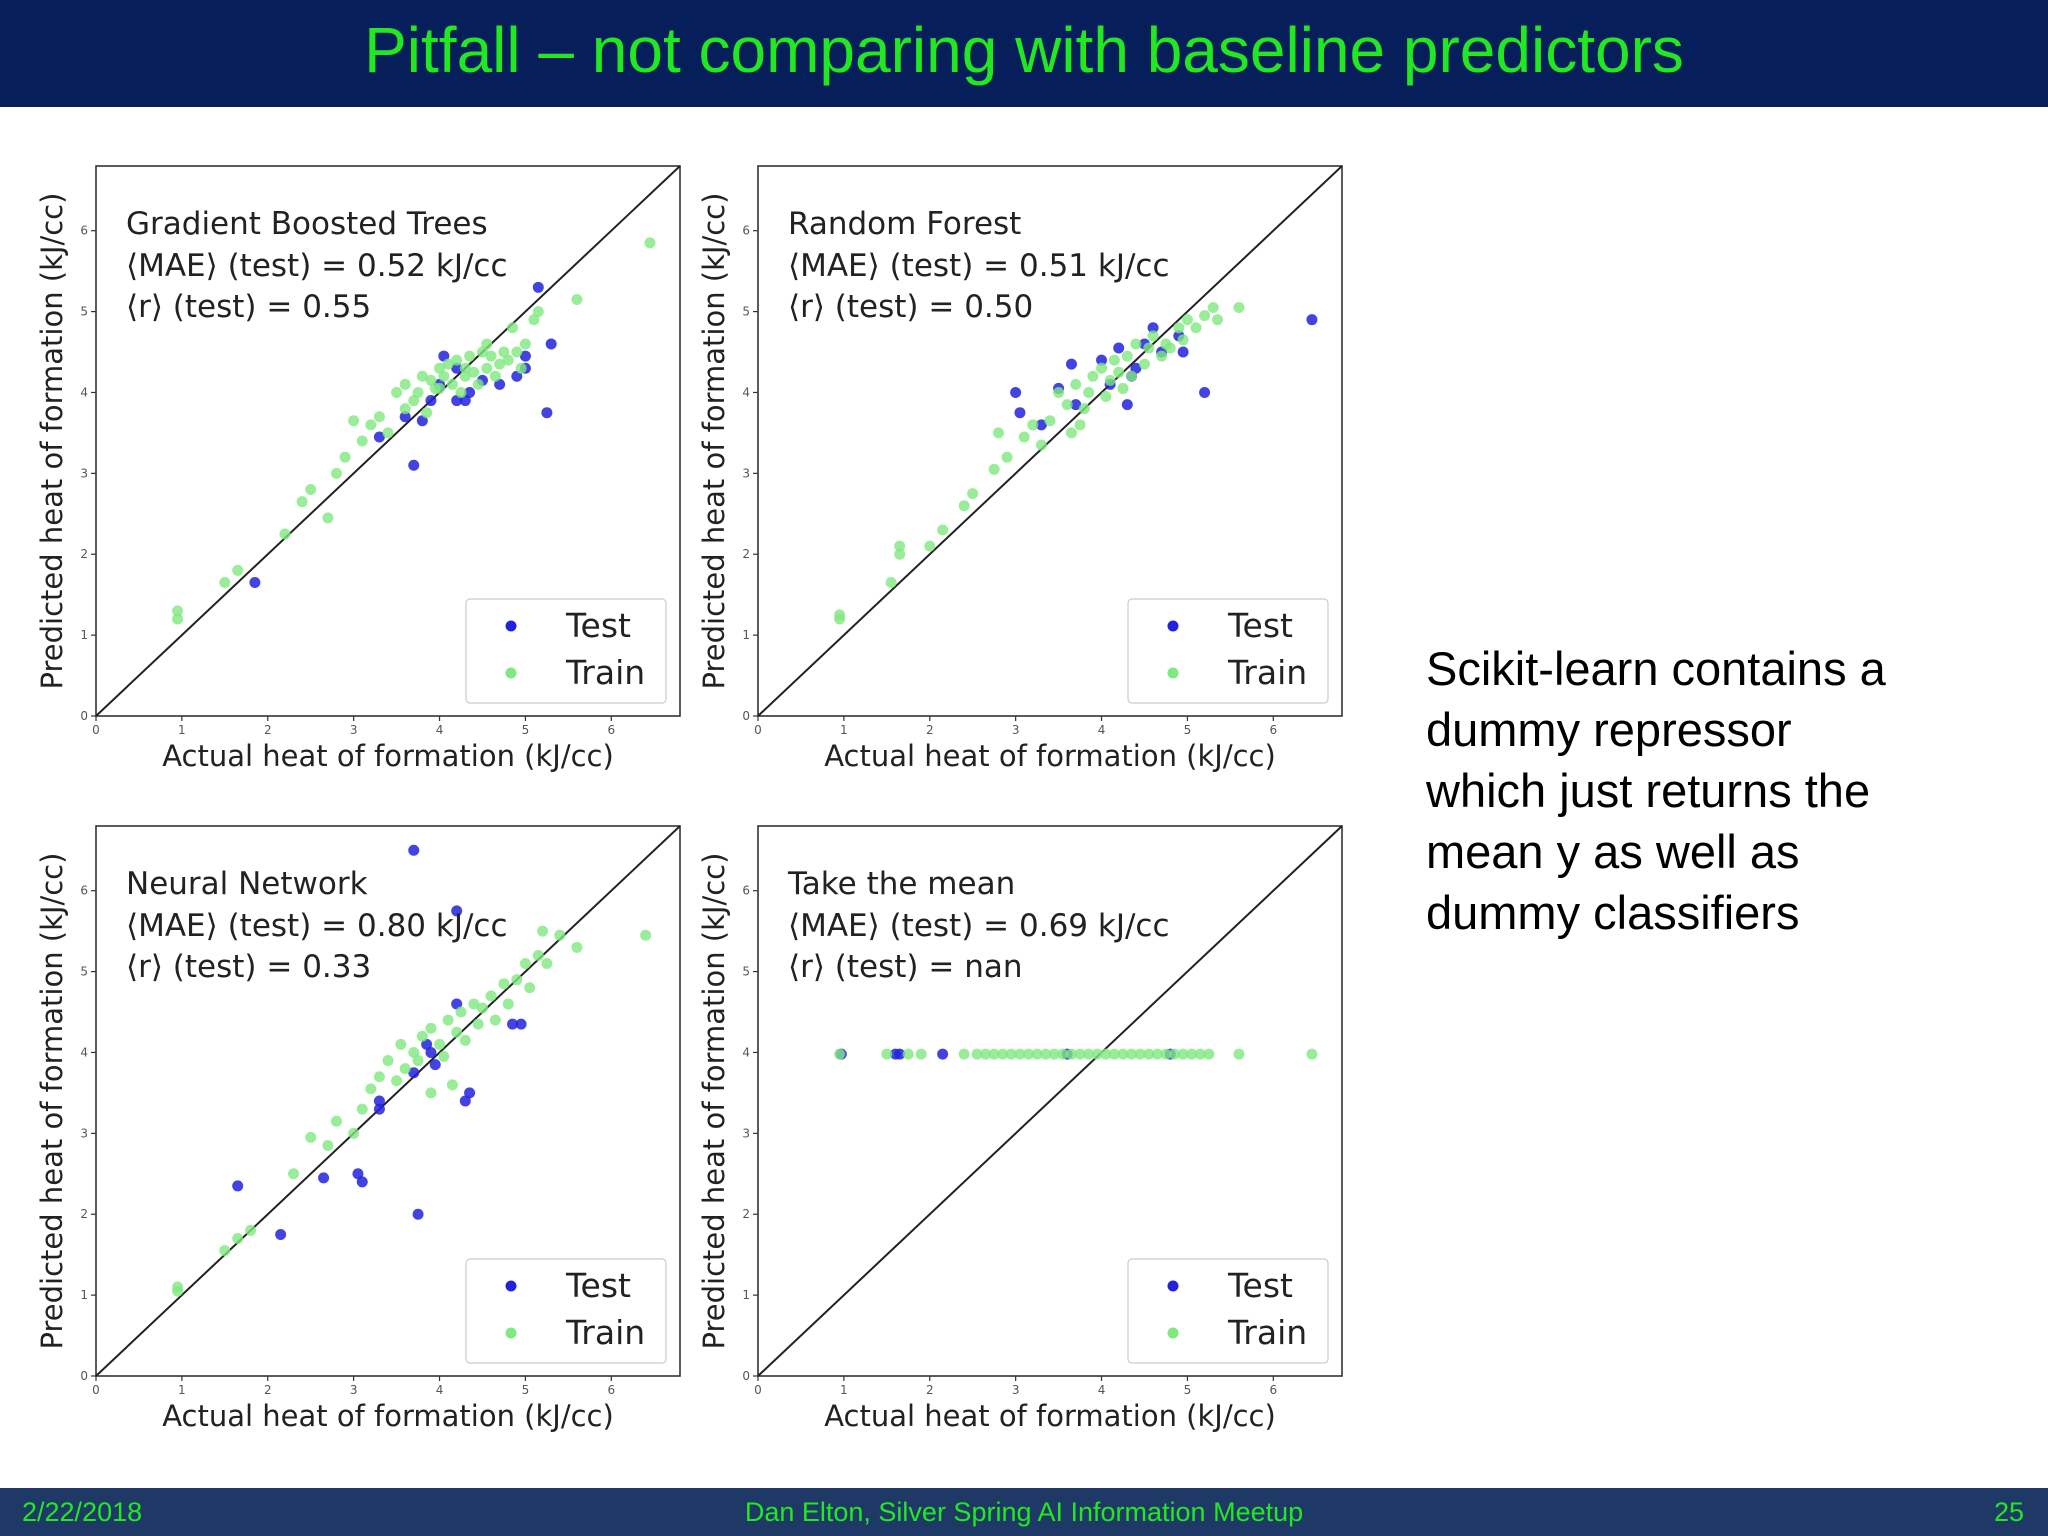 This screenshot has height=1536, width=2048. Describe the element at coordinates (354, 1390) in the screenshot. I see `x-tick-label: 3` at that location.